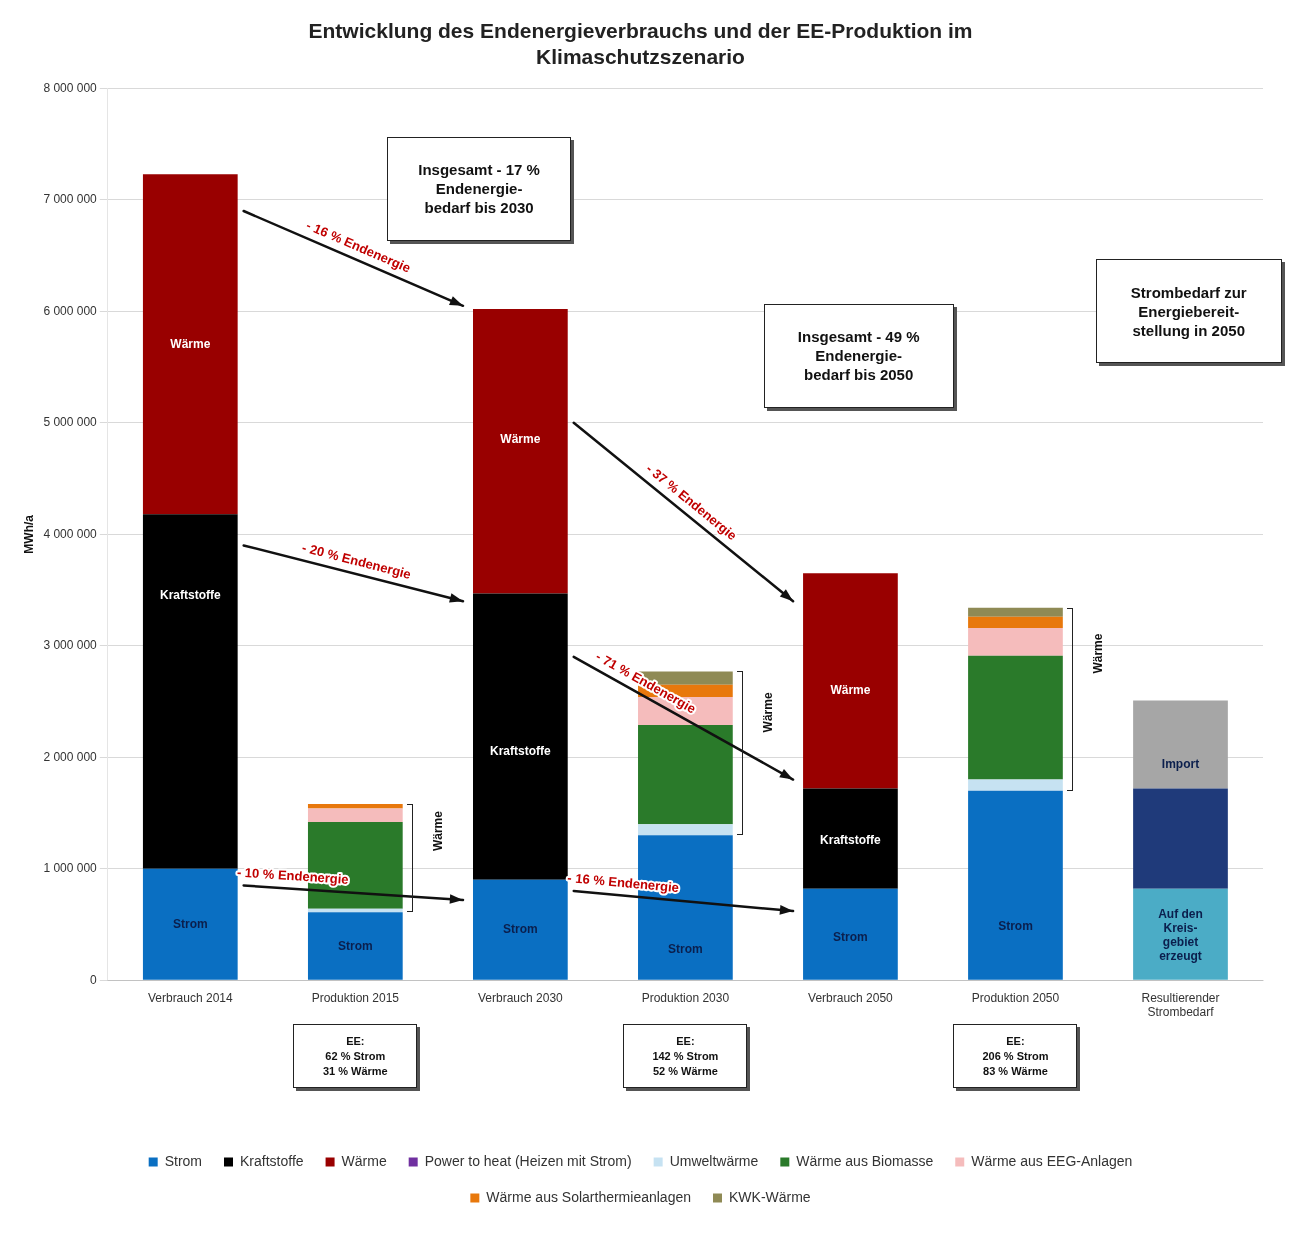 The image size is (1296, 1241). I want to click on y-tick-label: 5 000 000, so click(70, 422).